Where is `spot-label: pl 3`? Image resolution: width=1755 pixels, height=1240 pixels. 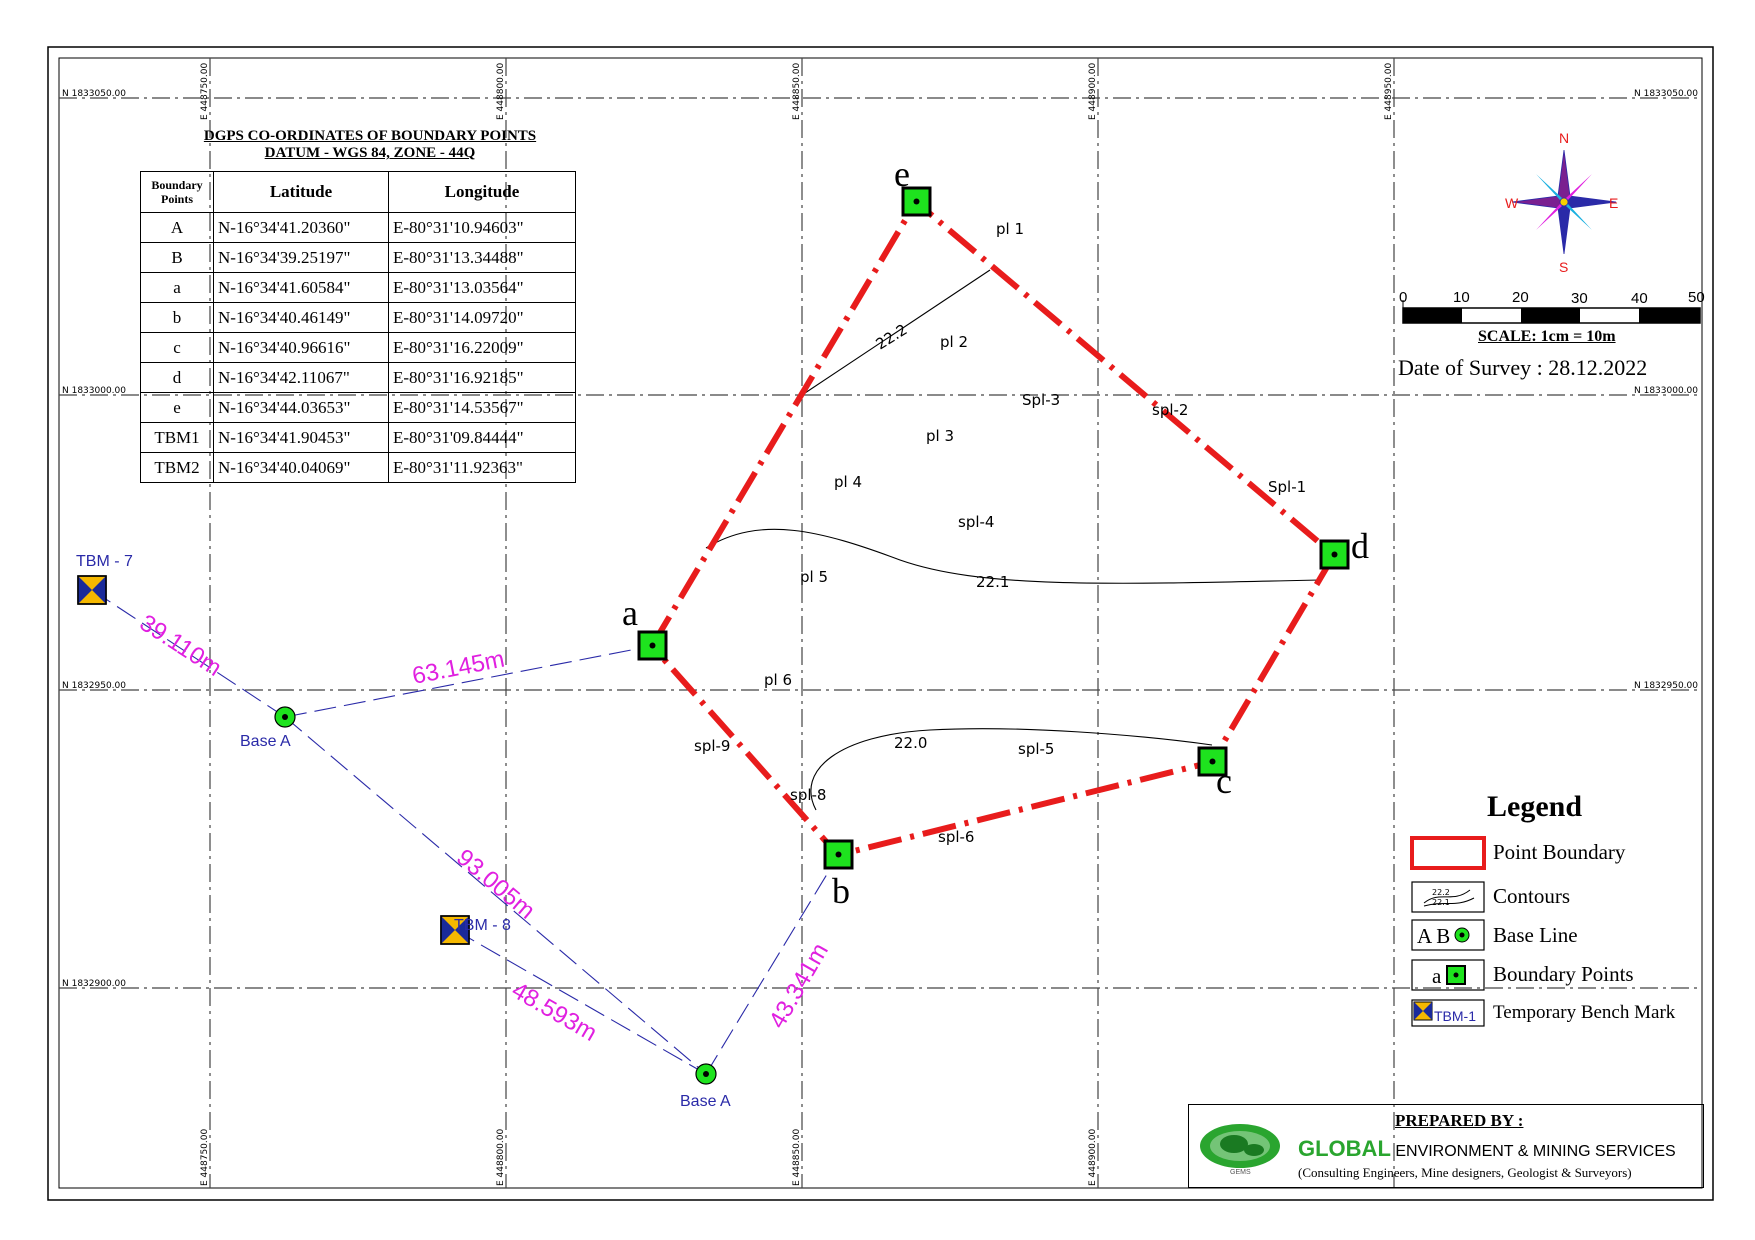
spot-label: pl 3 is located at coordinates (940, 436).